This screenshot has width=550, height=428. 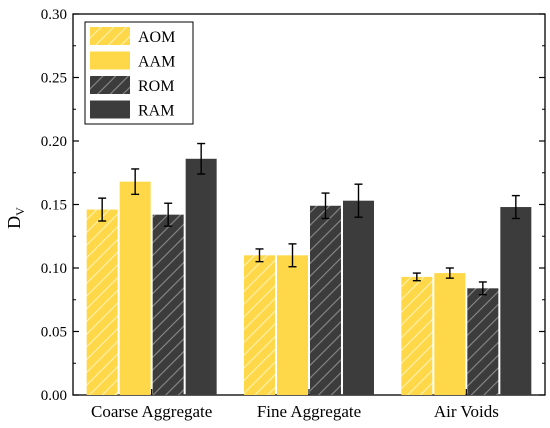 What do you see at coordinates (156, 86) in the screenshot?
I see `legend-label: ROM` at bounding box center [156, 86].